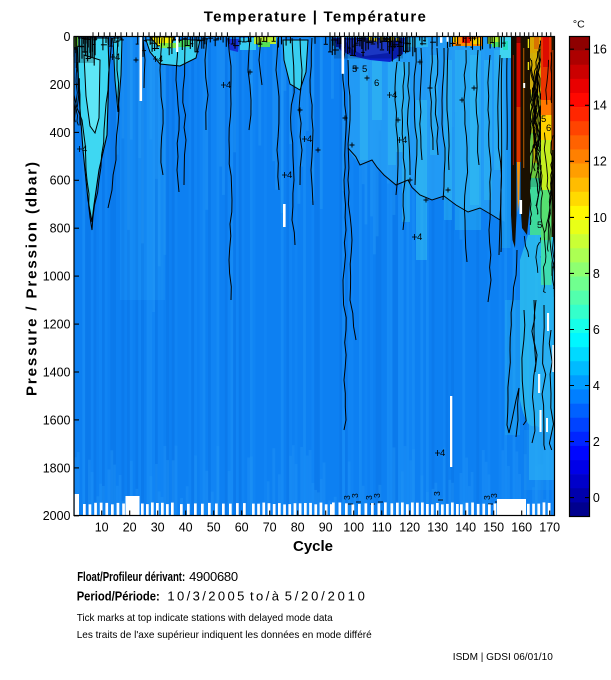  What do you see at coordinates (60, 181) in the screenshot?
I see `svg-text: 600` at bounding box center [60, 181].